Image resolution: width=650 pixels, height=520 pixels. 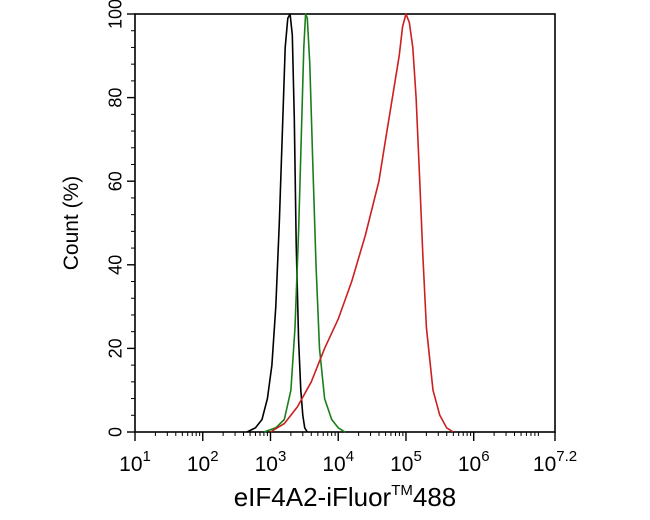 What do you see at coordinates (115, 181) in the screenshot?
I see `y-tick-label: 60` at bounding box center [115, 181].